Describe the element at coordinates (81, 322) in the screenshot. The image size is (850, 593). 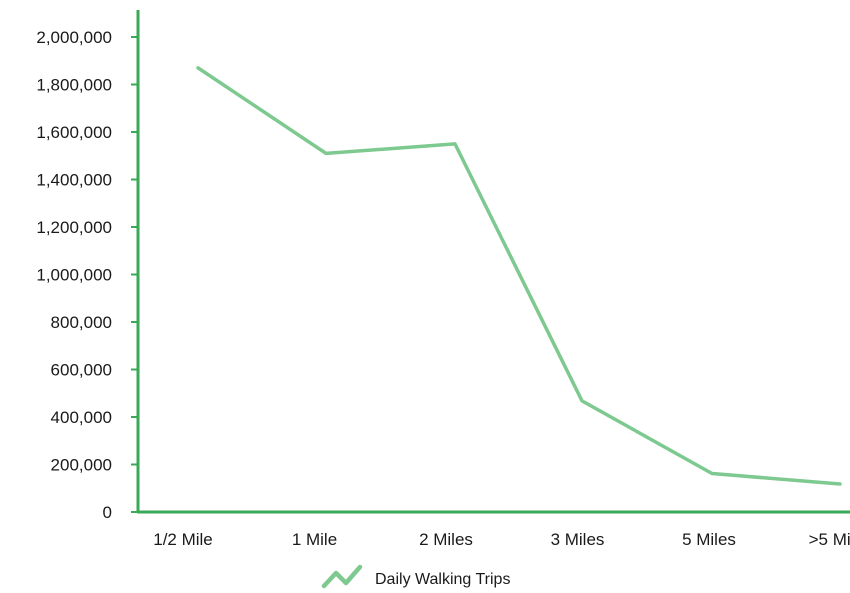
I see `y-tick-label: 800,000` at that location.